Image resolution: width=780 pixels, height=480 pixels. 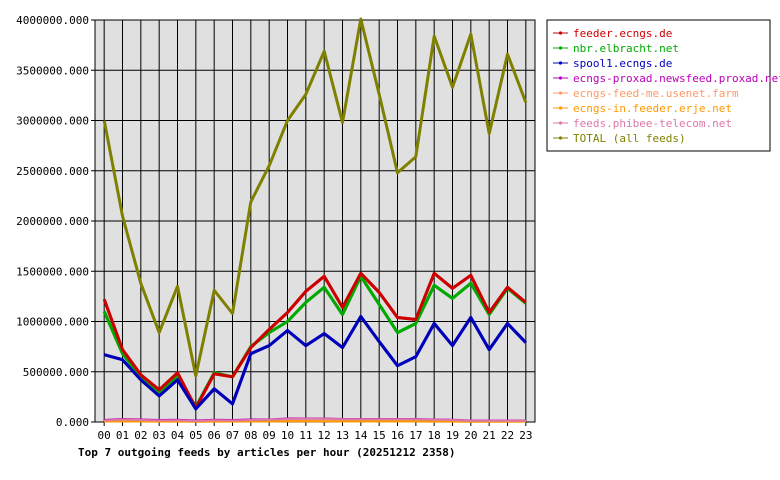 What do you see at coordinates (178, 435) in the screenshot?
I see `x-tick-label: 04` at bounding box center [178, 435].